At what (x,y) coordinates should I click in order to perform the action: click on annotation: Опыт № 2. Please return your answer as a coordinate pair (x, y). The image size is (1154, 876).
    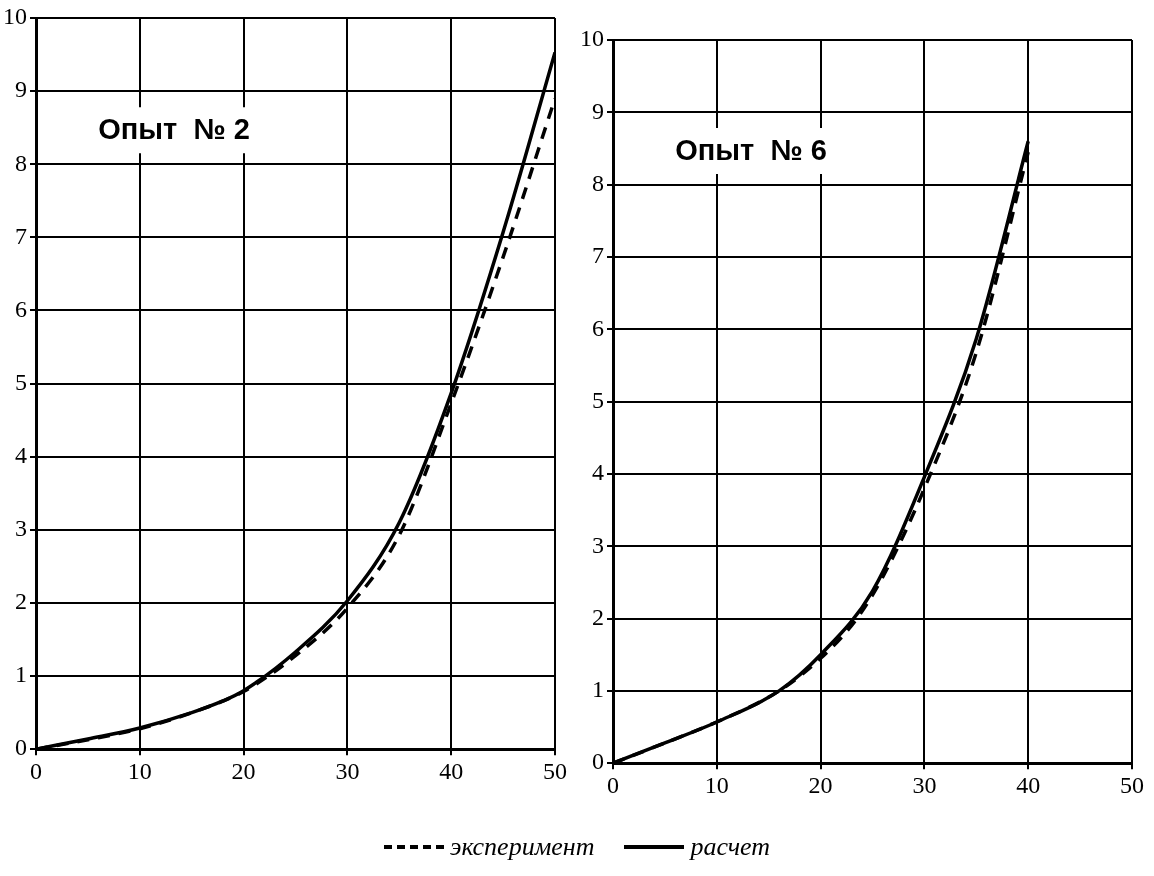
    Looking at the image, I should click on (174, 129).